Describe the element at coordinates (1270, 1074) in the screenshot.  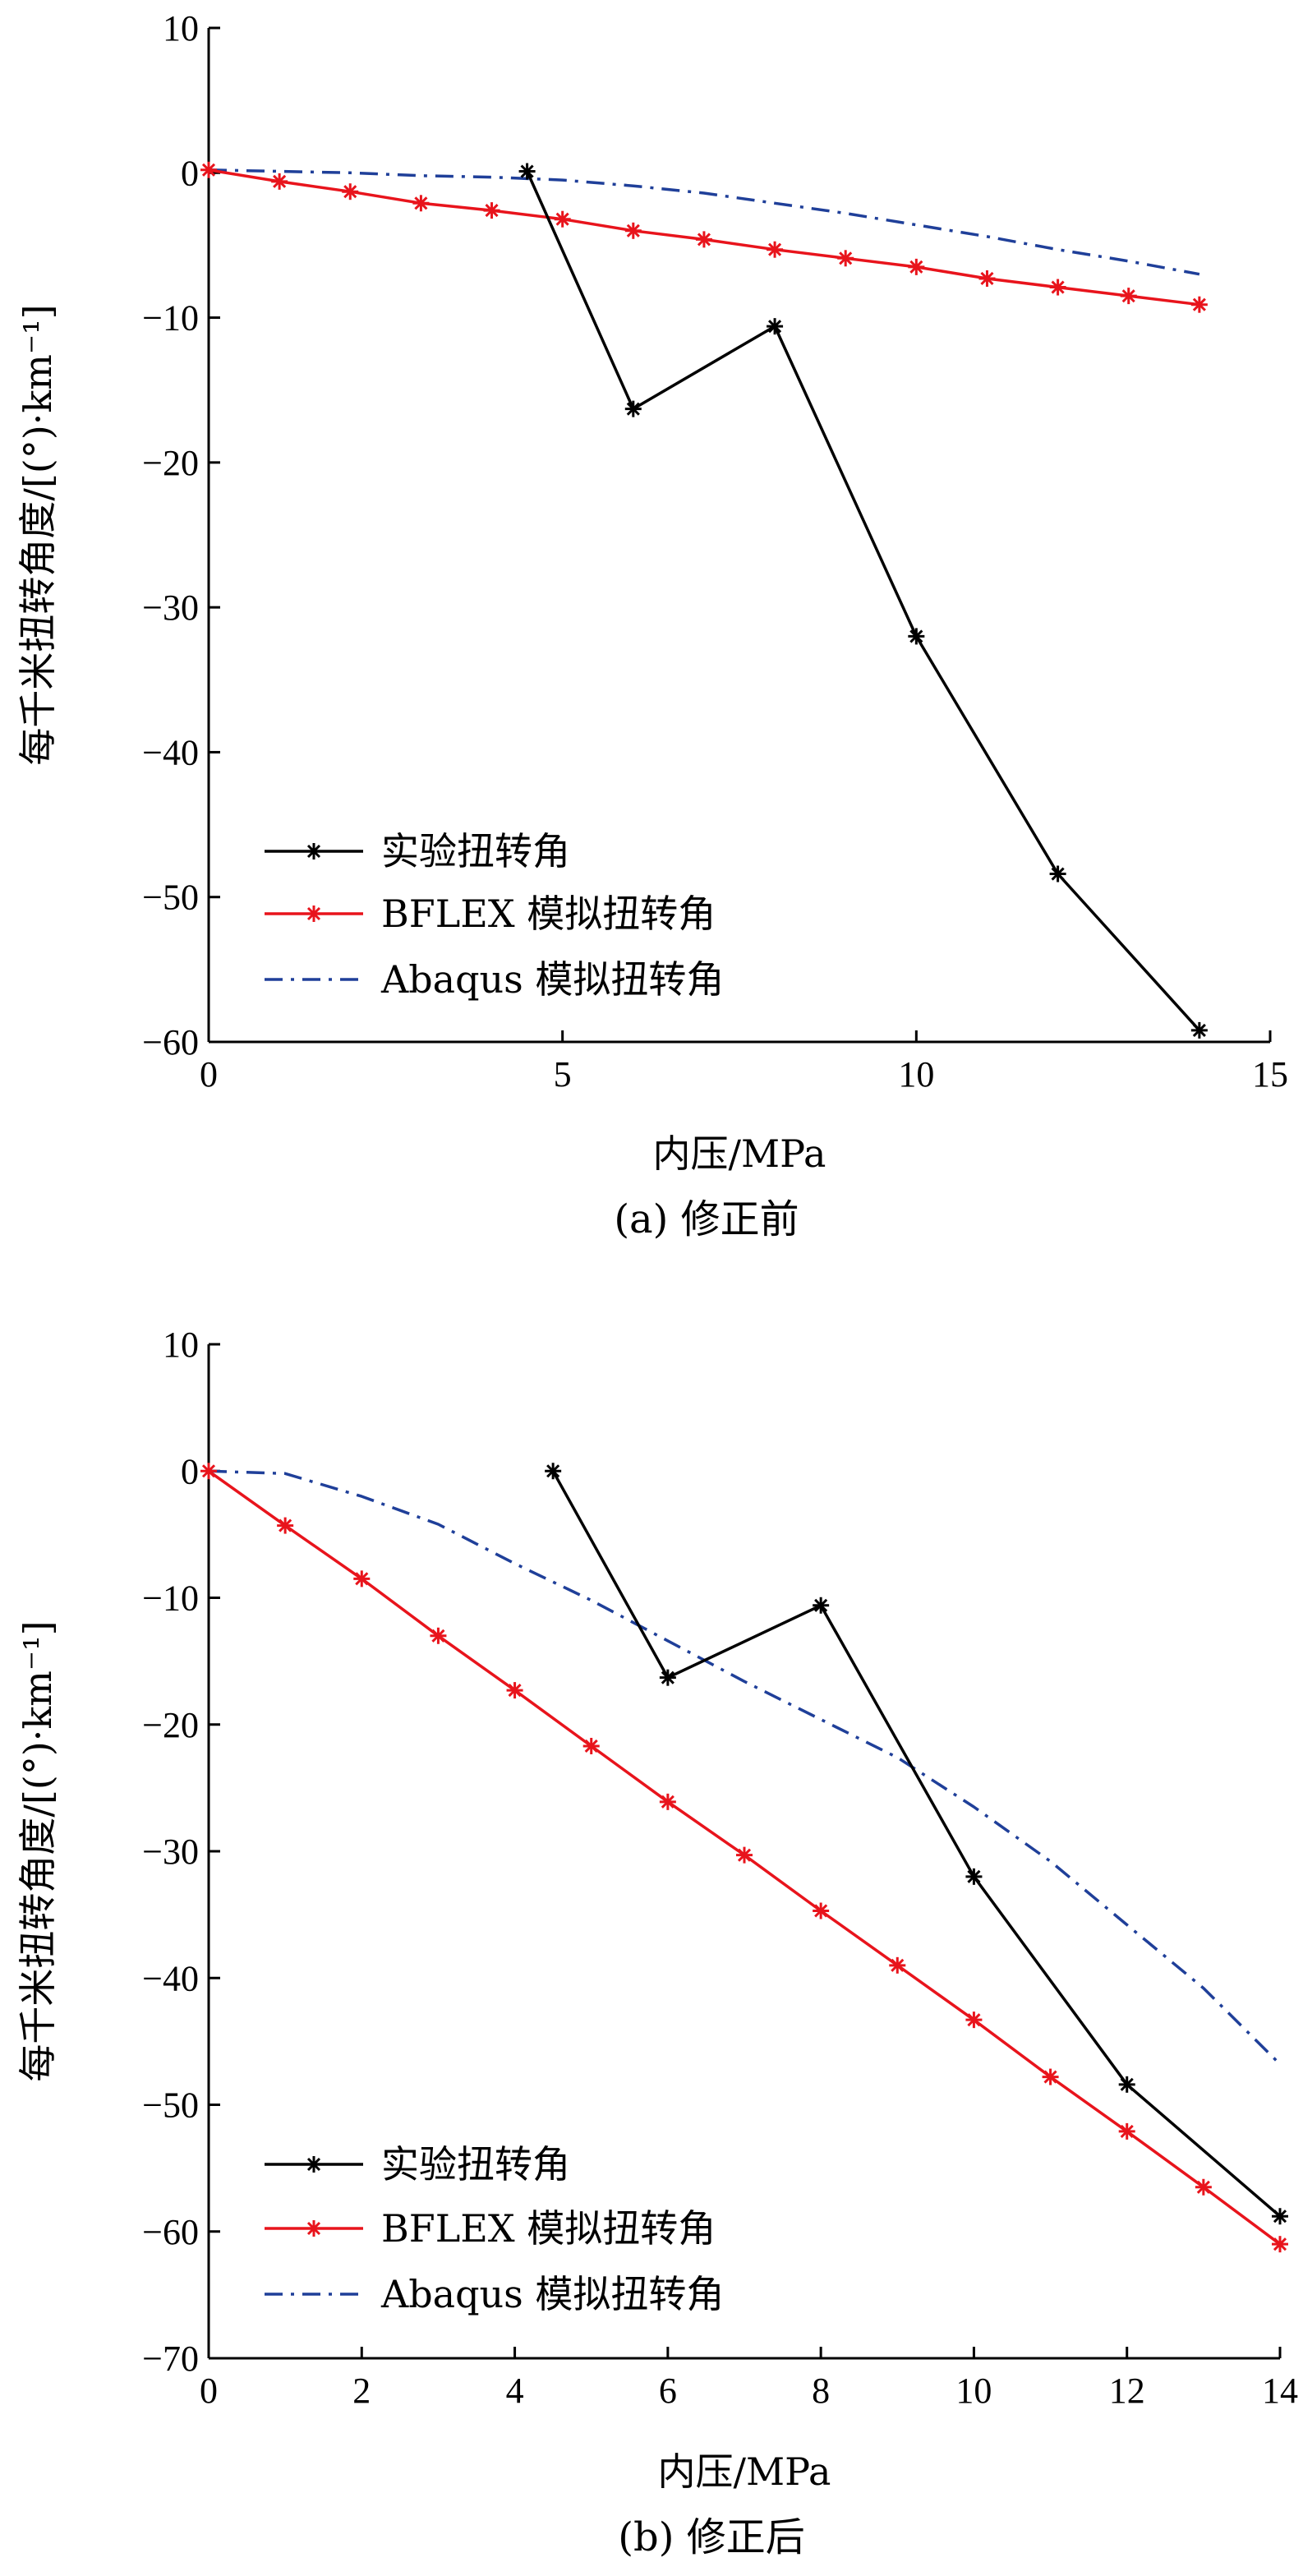
I see `x-tick-label: 15` at that location.